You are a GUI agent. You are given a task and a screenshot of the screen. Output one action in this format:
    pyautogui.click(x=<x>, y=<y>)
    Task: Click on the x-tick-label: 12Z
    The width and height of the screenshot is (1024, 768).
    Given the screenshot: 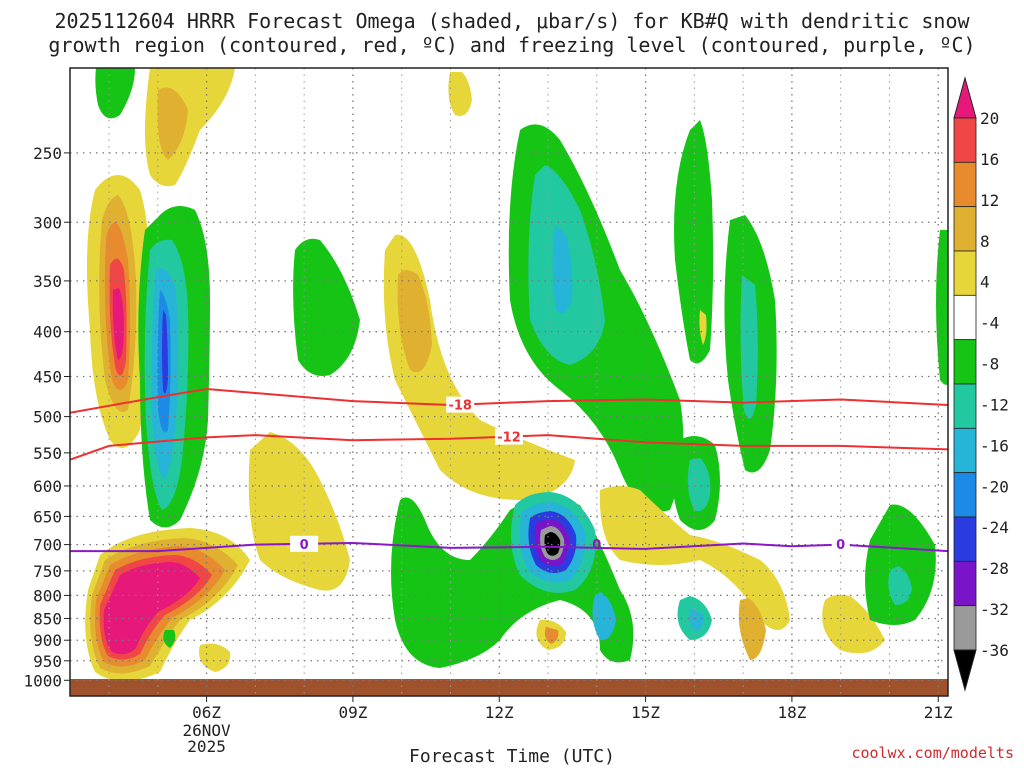 What is the action you would take?
    pyautogui.click(x=499, y=712)
    